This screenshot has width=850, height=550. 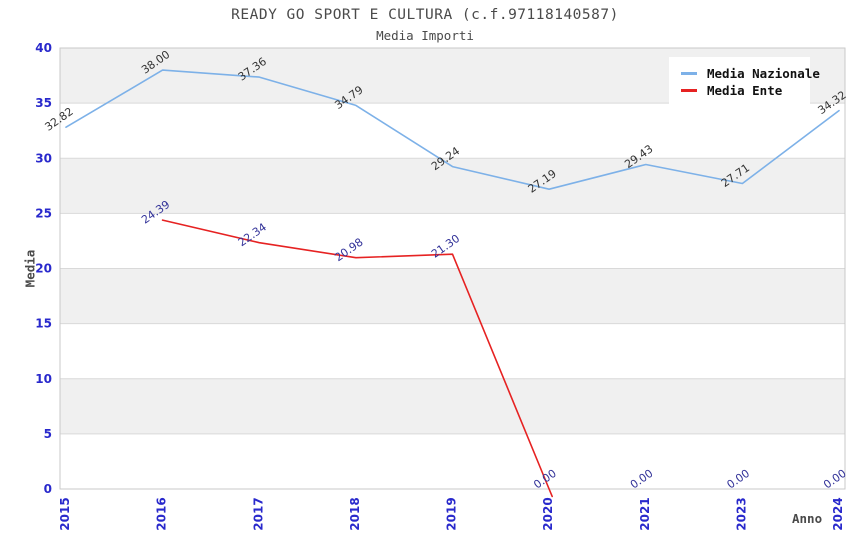 I want to click on y-tick-labels: 0 5 10 15 20 25 30 35 40, so click(x=43, y=268).